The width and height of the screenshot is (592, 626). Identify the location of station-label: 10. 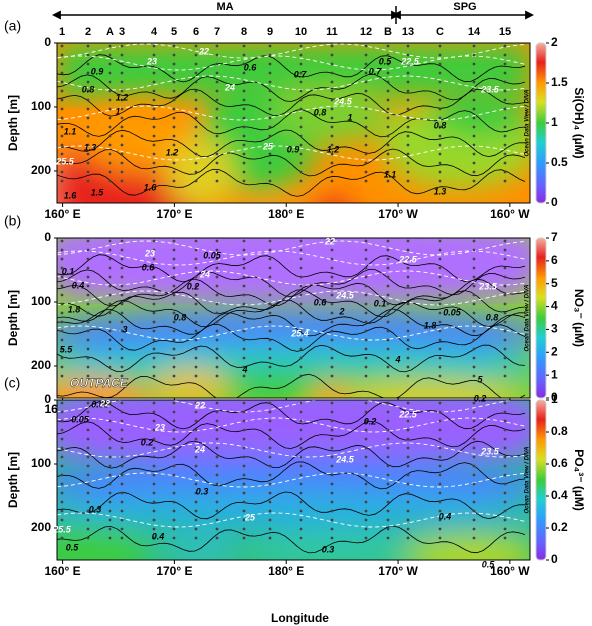
(301, 32).